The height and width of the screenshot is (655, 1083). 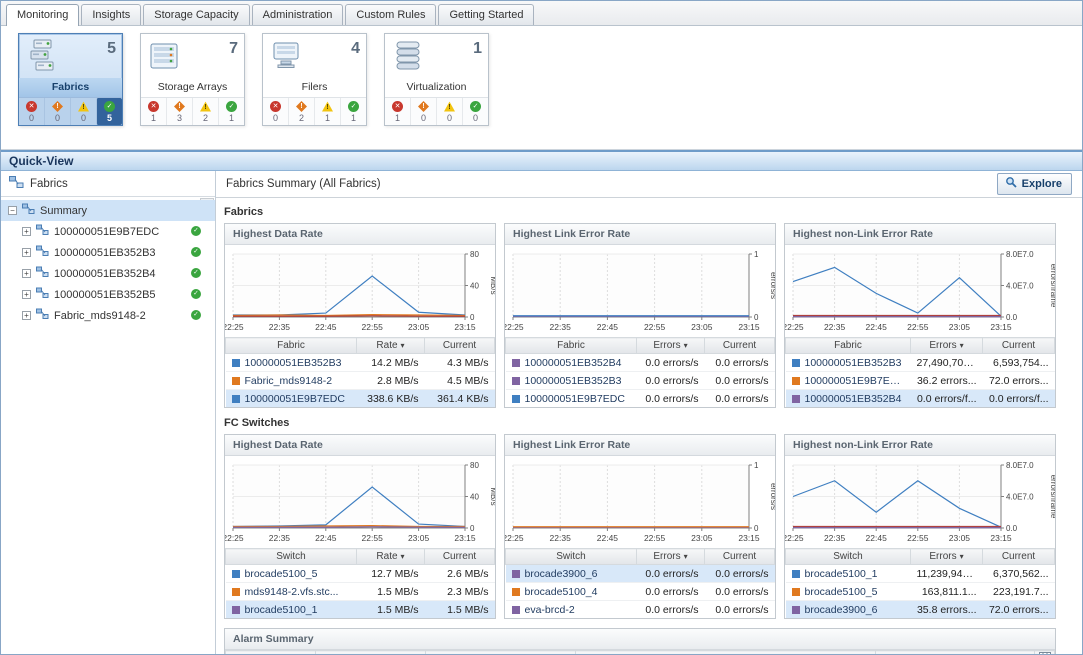 What do you see at coordinates (327, 111) in the screenshot?
I see `status-warning: 1` at bounding box center [327, 111].